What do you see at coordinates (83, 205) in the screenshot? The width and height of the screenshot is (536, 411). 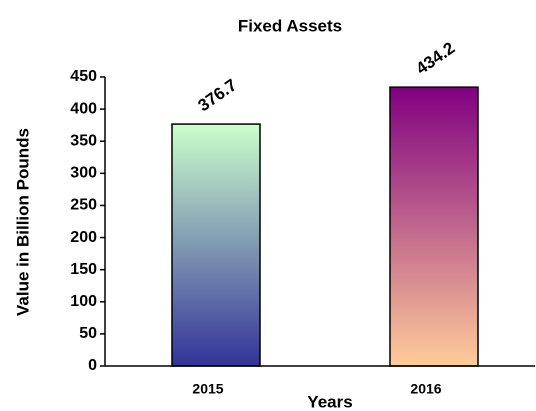 I see `y-tick-label: 250` at bounding box center [83, 205].